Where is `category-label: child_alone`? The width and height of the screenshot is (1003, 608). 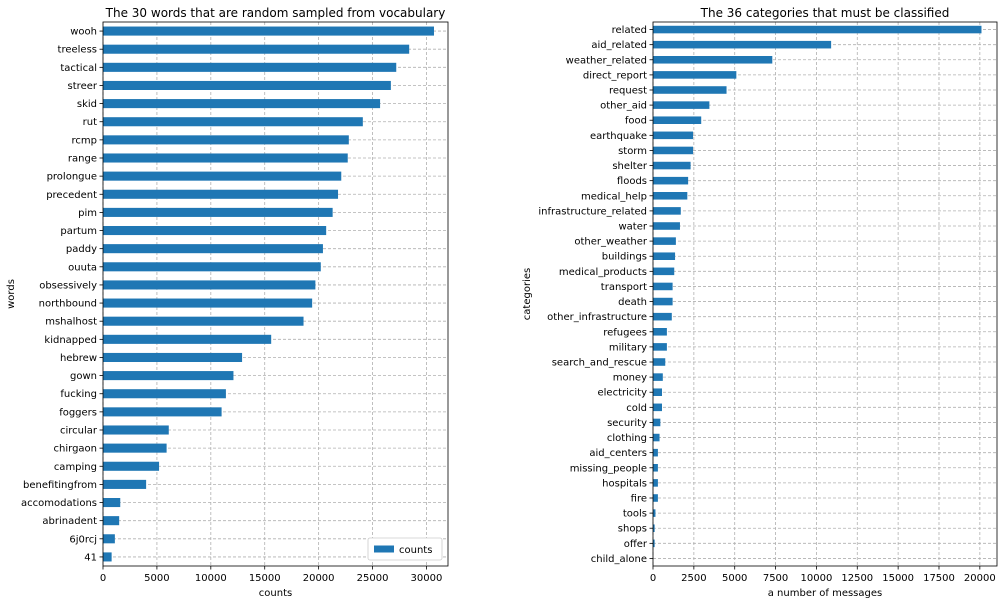 category-label: child_alone is located at coordinates (619, 559).